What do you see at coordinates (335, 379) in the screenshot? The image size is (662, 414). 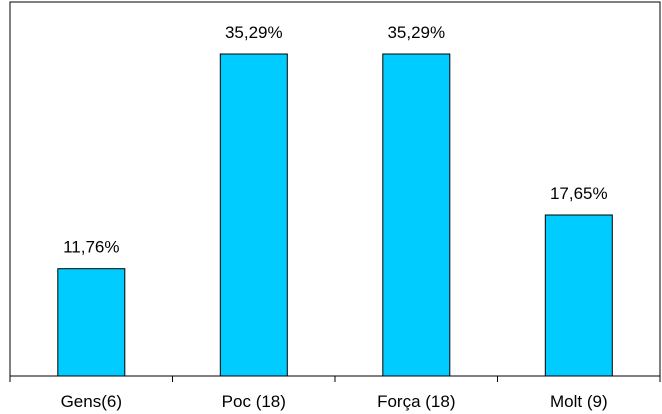 I see `x-axis-ticks-group` at bounding box center [335, 379].